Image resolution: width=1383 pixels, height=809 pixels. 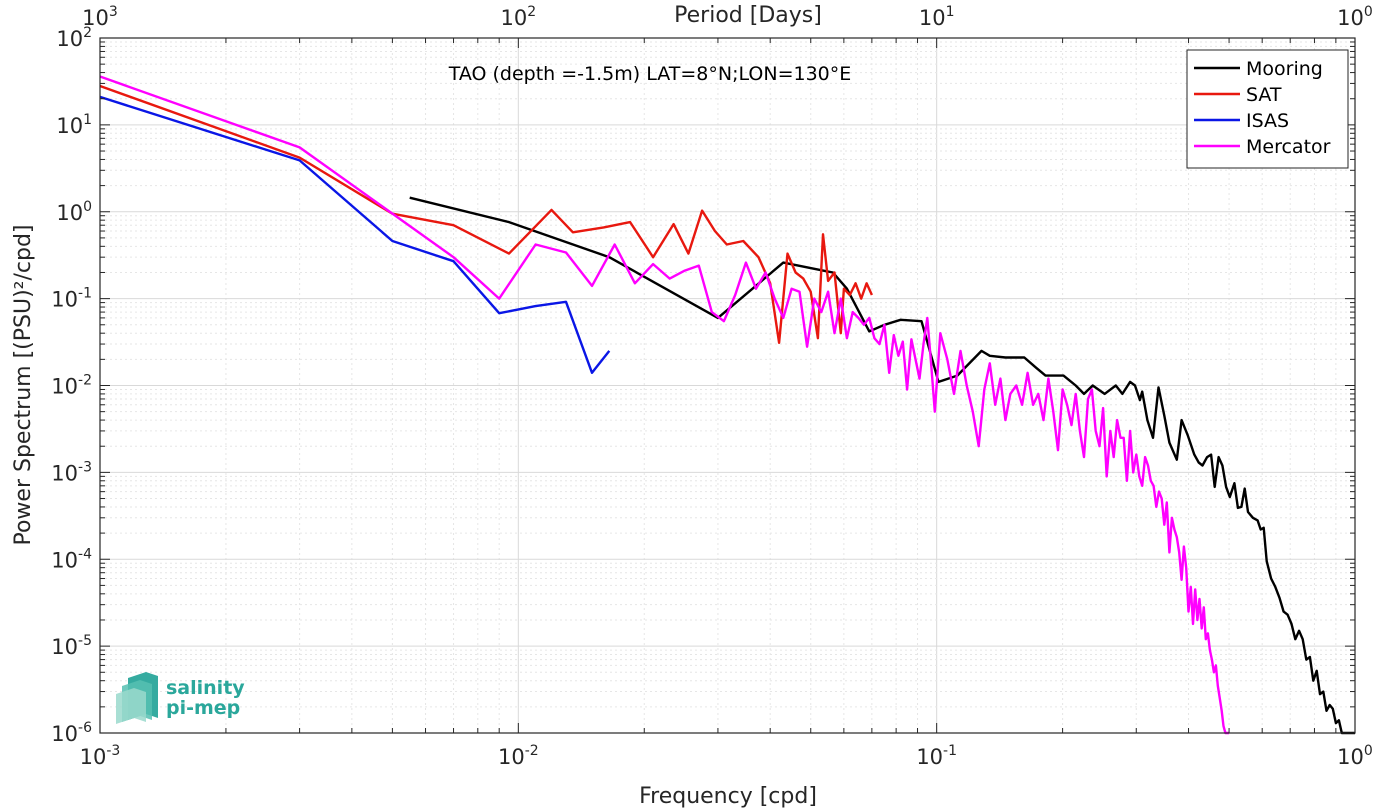 I want to click on chart-title: TAO (depth =-1.5m) LAT=8°N;LON=130°E, so click(x=650, y=74).